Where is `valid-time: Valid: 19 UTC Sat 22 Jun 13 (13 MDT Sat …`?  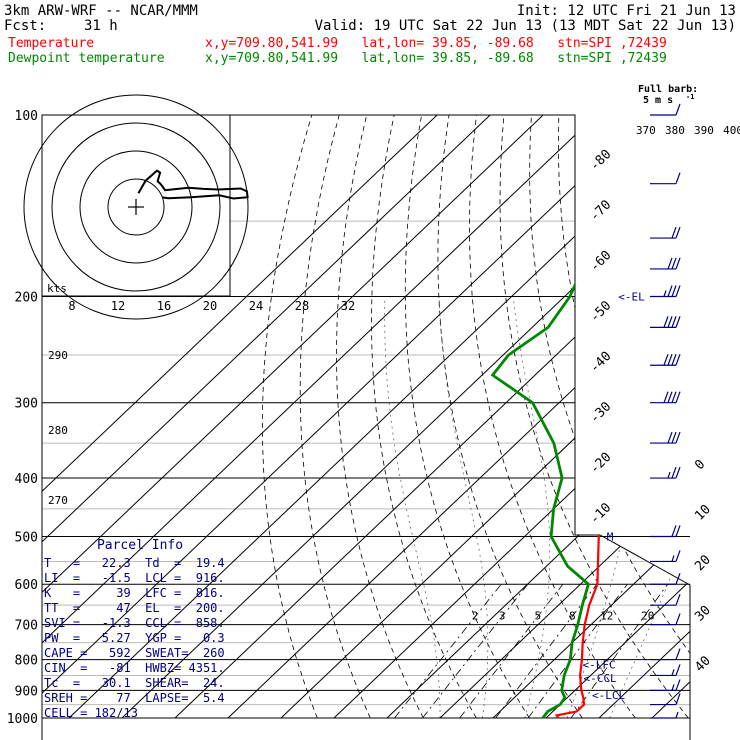
valid-time: Valid: 19 UTC Sat 22 Jun 13 (13 MDT Sat … is located at coordinates (525, 26).